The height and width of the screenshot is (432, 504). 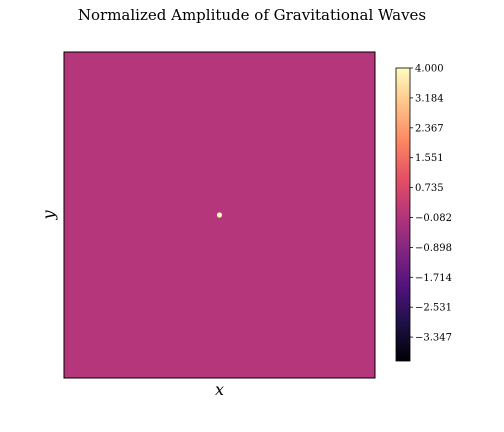 I want to click on colorbar-gradient, so click(x=403, y=214).